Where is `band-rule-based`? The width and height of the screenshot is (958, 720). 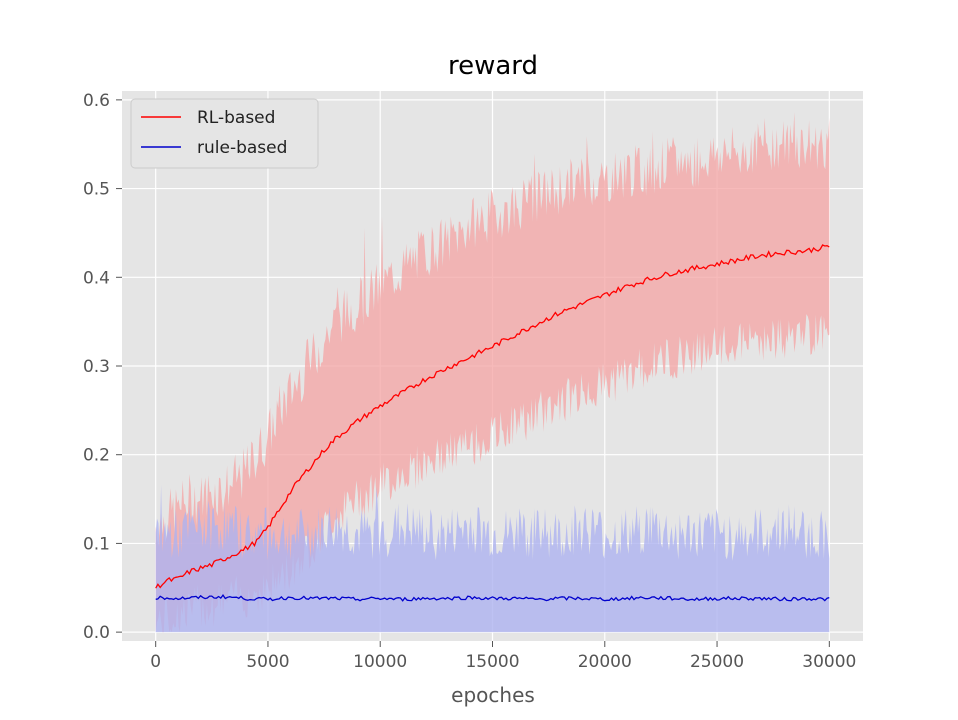
band-rule-based is located at coordinates (492, 558).